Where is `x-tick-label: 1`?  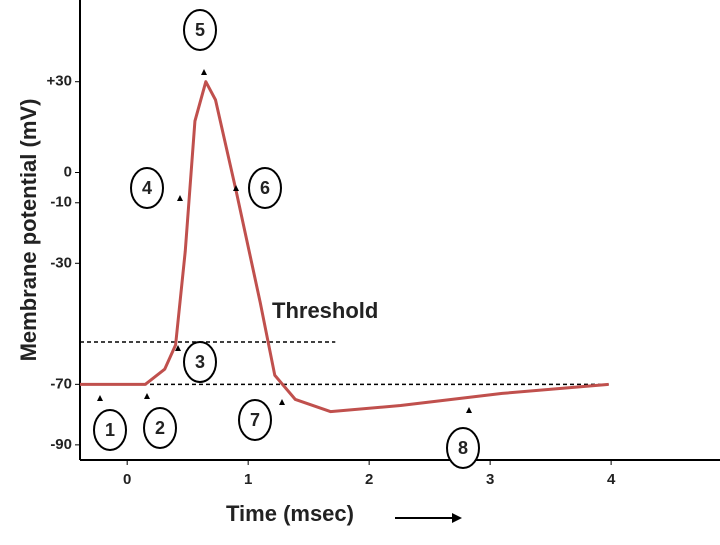 x-tick-label: 1 is located at coordinates (248, 479).